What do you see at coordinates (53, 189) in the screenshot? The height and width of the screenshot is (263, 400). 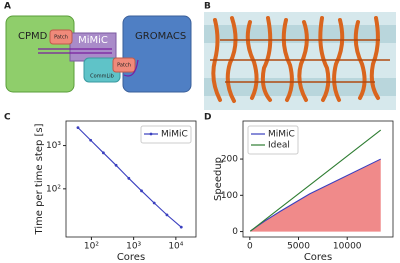 I see `y-tick-label: 10²` at bounding box center [53, 189].